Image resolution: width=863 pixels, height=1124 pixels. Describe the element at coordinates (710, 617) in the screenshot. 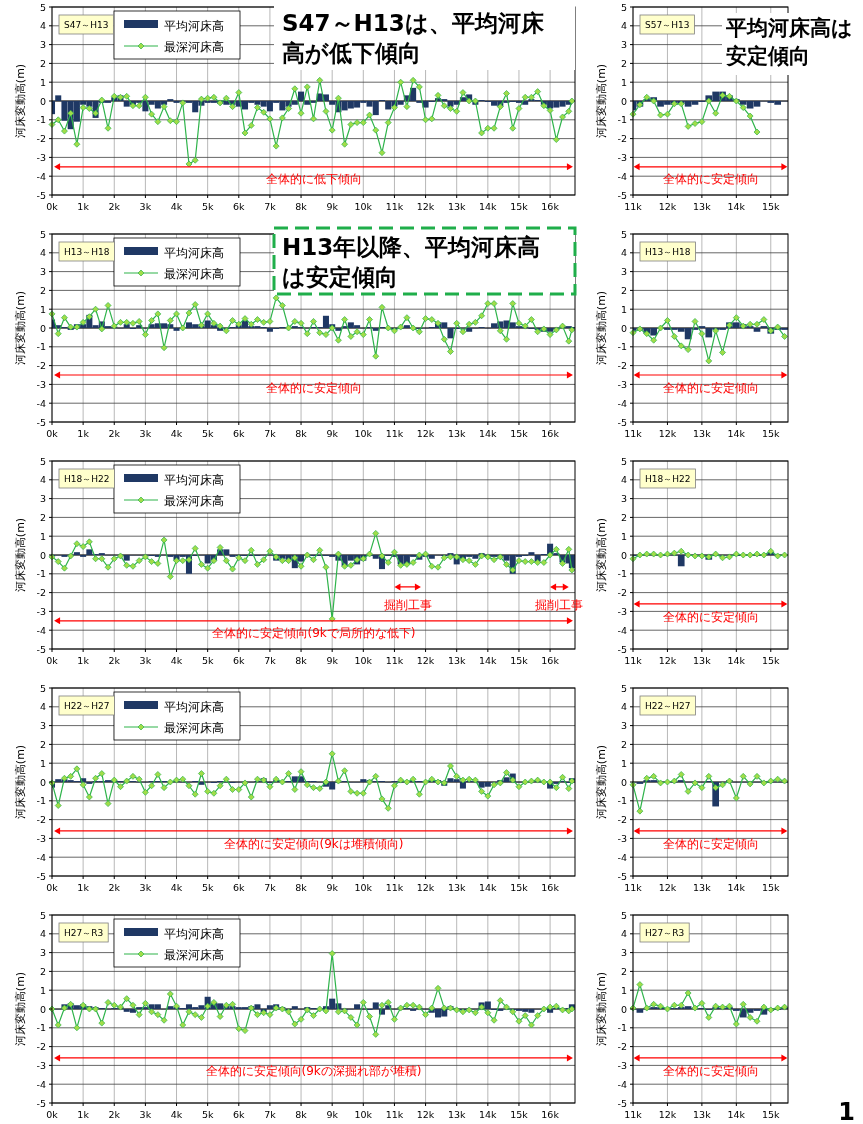

I see `annotation: 全体的に安定傾向` at that location.